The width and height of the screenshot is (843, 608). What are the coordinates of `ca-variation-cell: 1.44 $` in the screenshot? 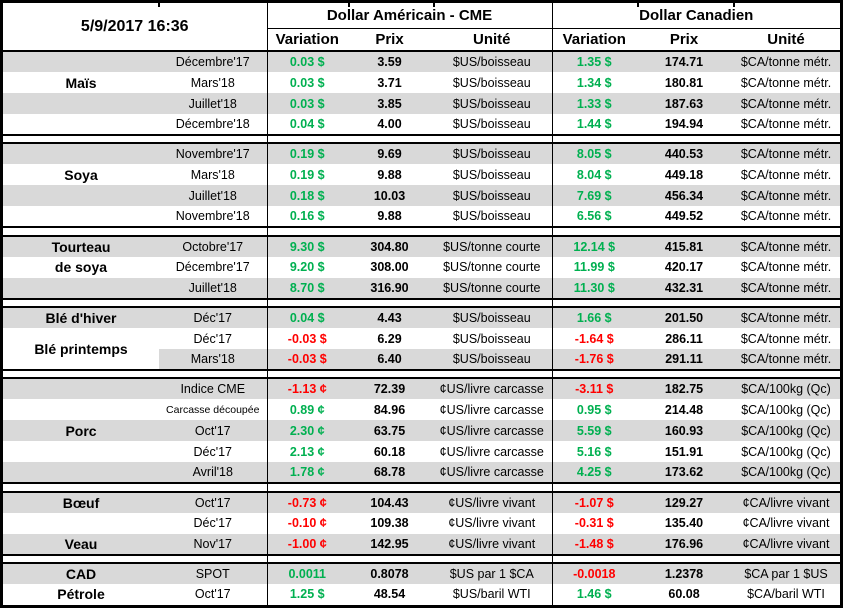 It's located at (594, 125).